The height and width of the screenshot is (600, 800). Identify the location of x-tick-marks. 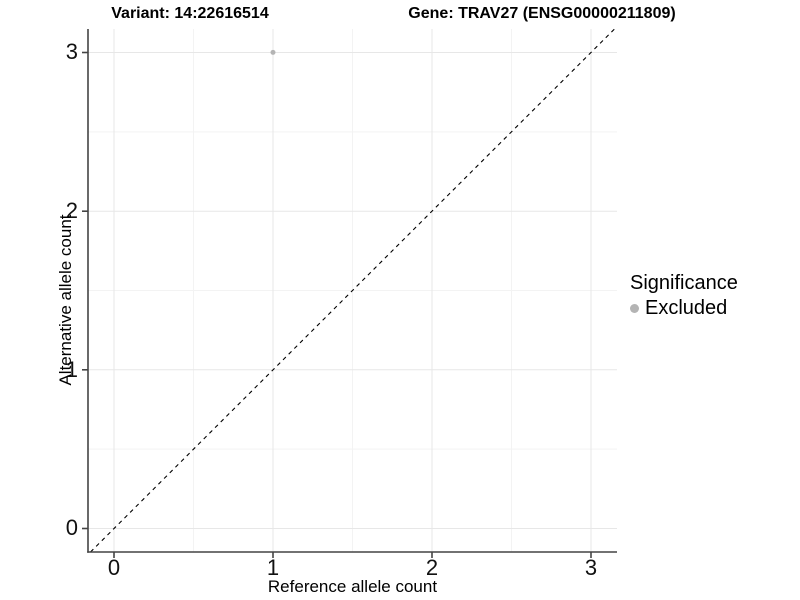
(352, 555).